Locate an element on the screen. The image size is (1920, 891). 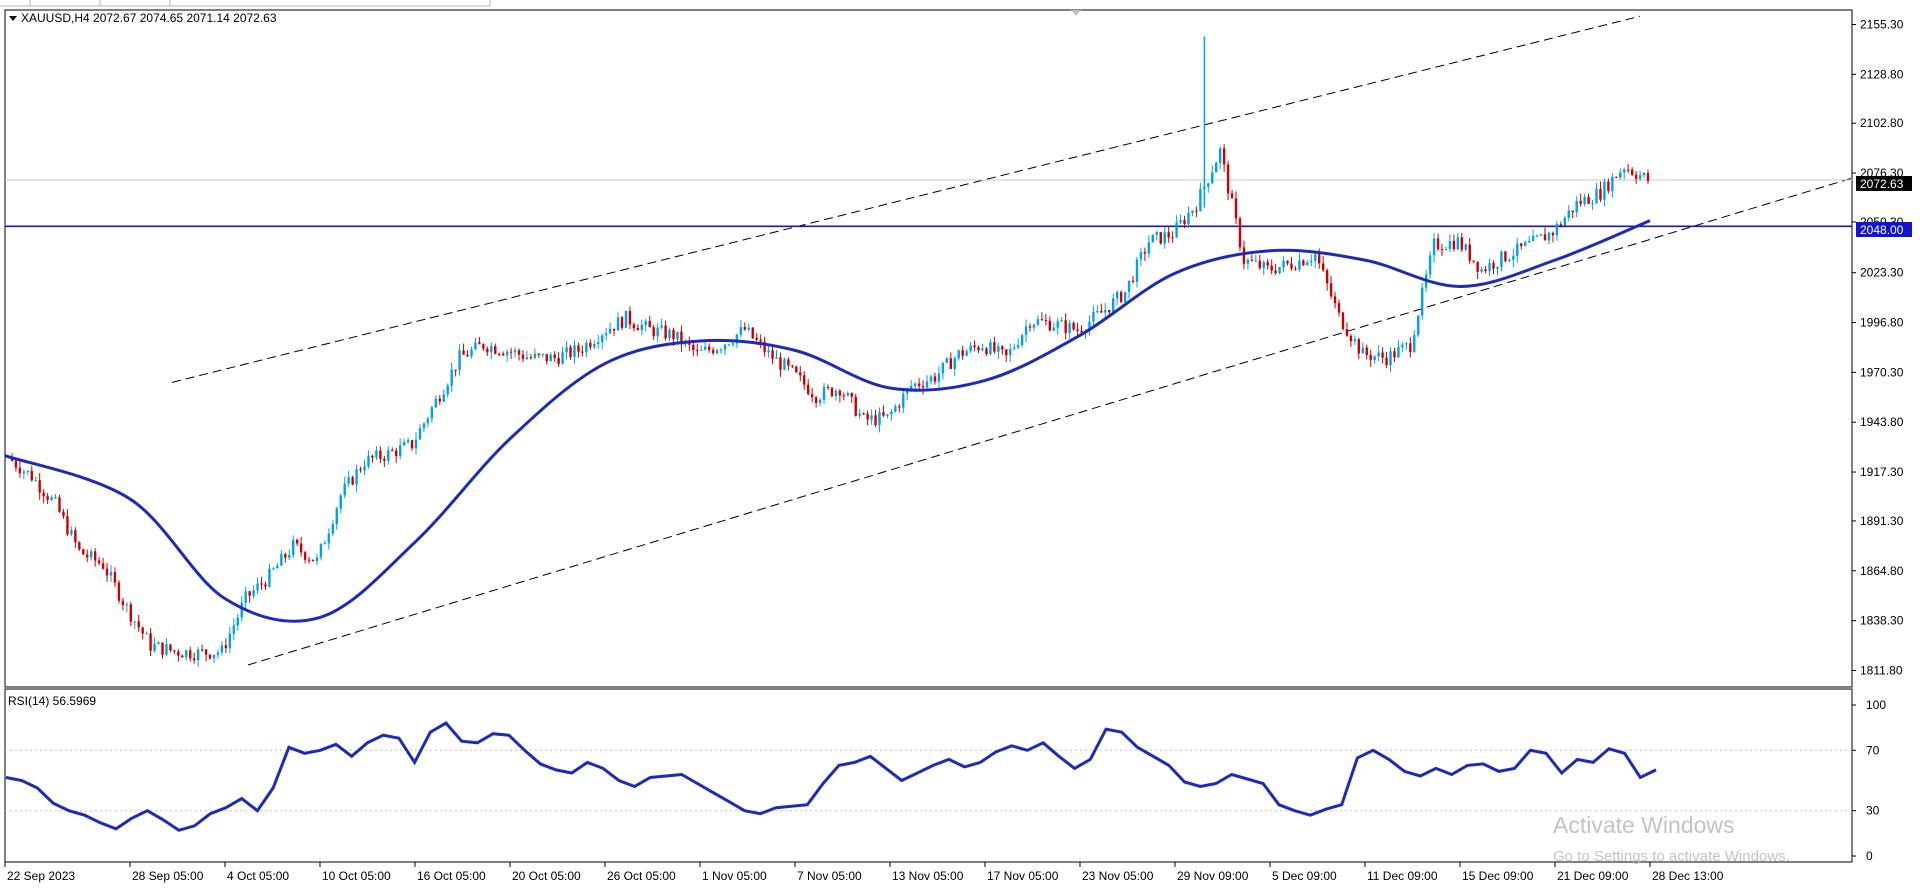
symbol-menu-icon is located at coordinates (13, 18).